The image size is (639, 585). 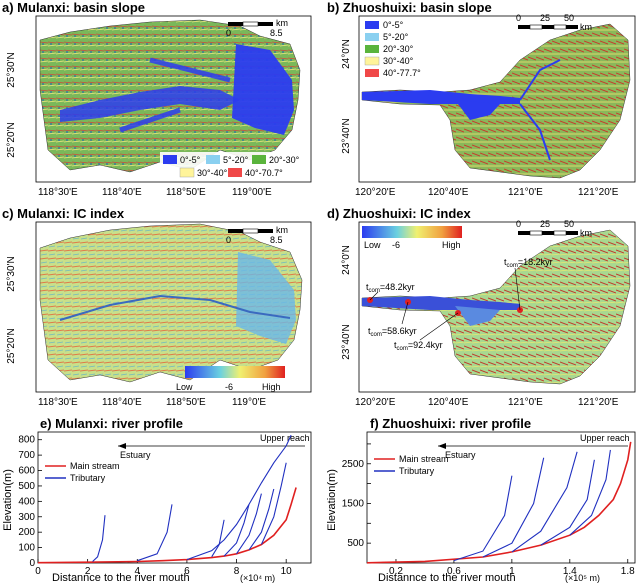 I want to click on chart-f-title: f) Zhuoshuixi: river profile, so click(x=450, y=423).